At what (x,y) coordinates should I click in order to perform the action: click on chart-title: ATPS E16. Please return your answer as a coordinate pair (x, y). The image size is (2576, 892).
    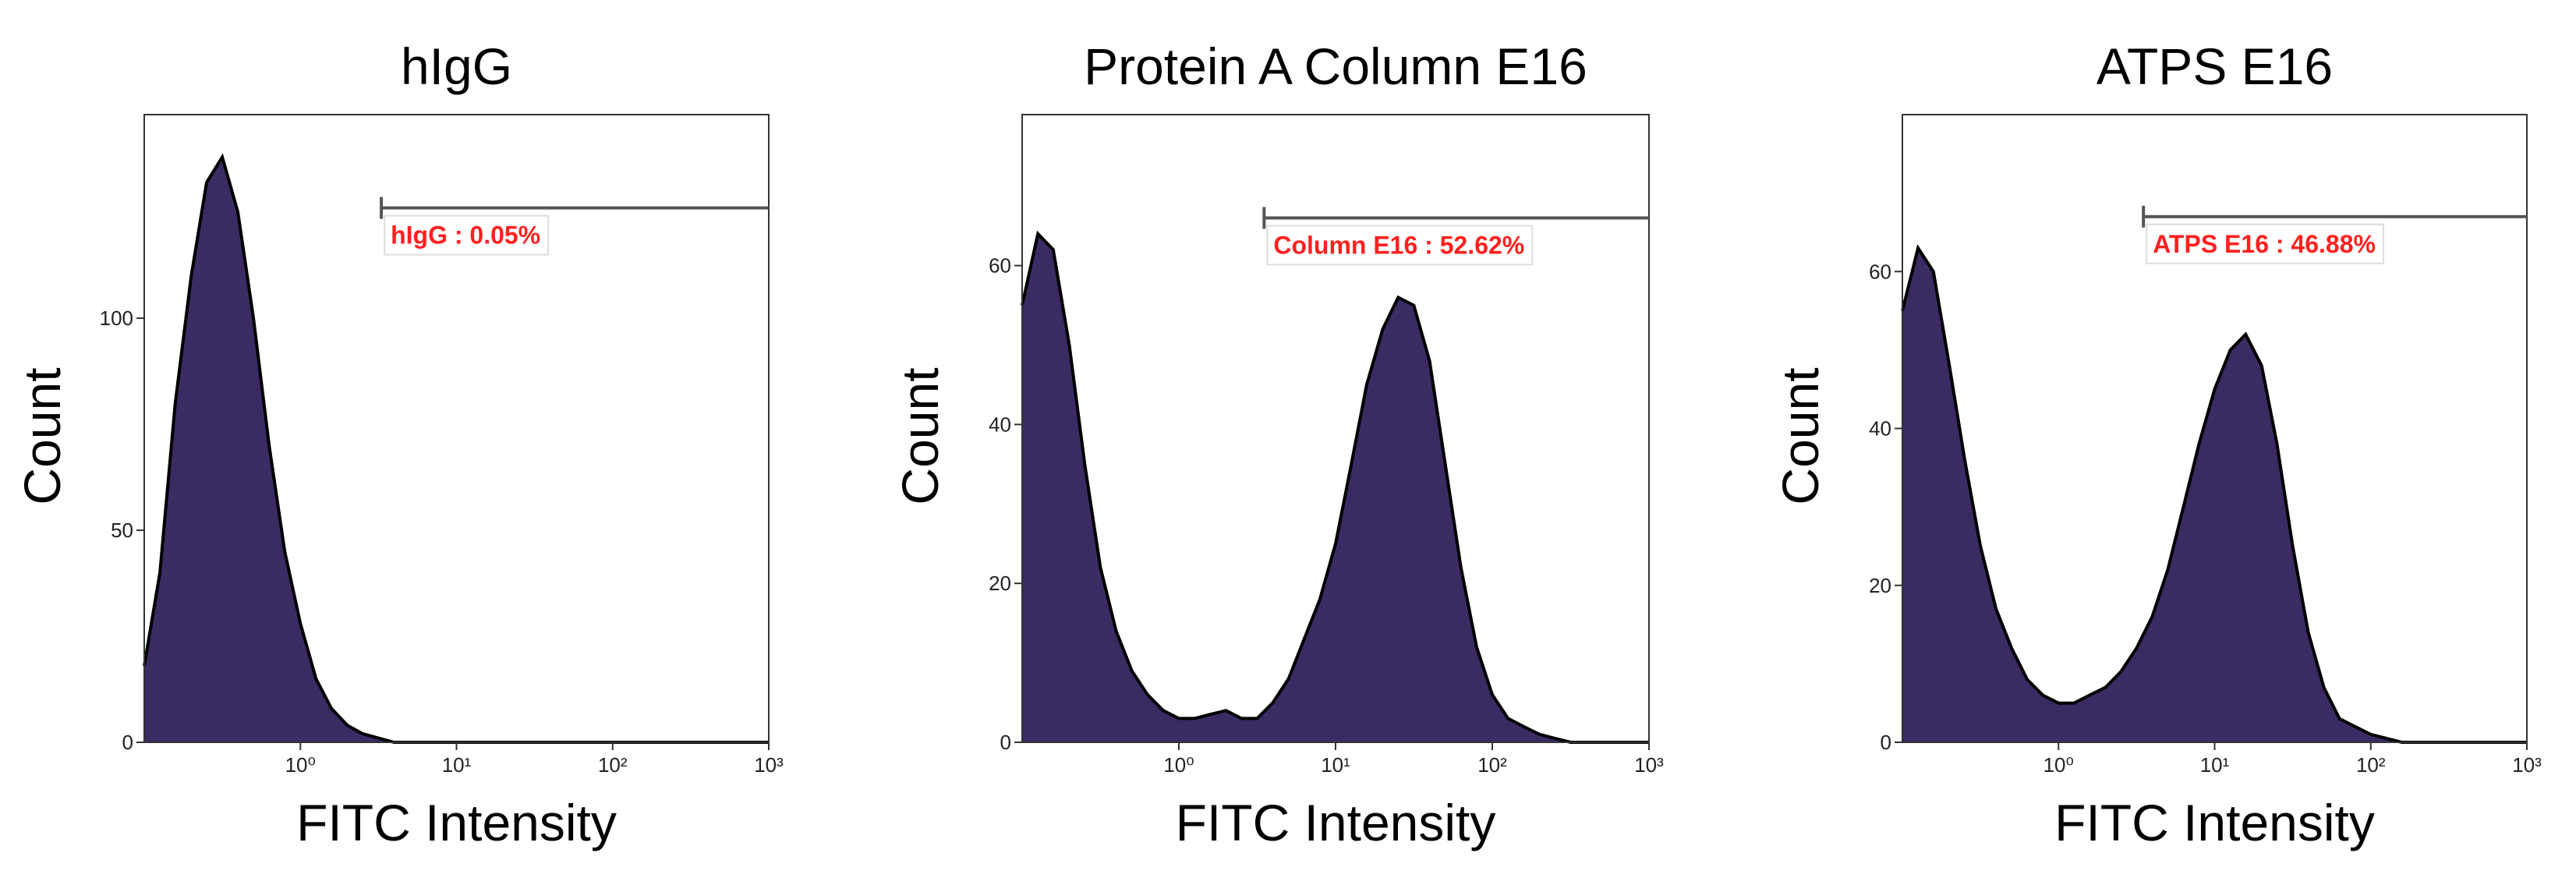
    Looking at the image, I should click on (2215, 66).